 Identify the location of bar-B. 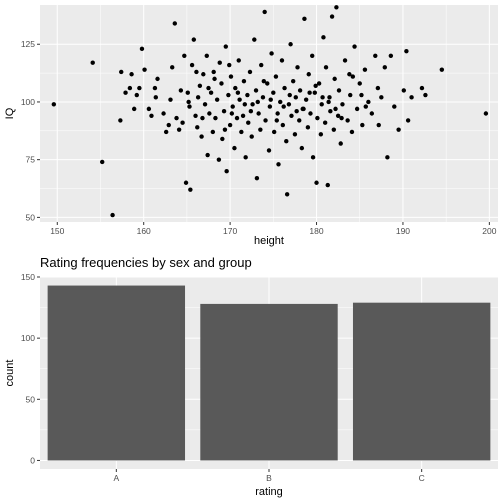
(269, 382).